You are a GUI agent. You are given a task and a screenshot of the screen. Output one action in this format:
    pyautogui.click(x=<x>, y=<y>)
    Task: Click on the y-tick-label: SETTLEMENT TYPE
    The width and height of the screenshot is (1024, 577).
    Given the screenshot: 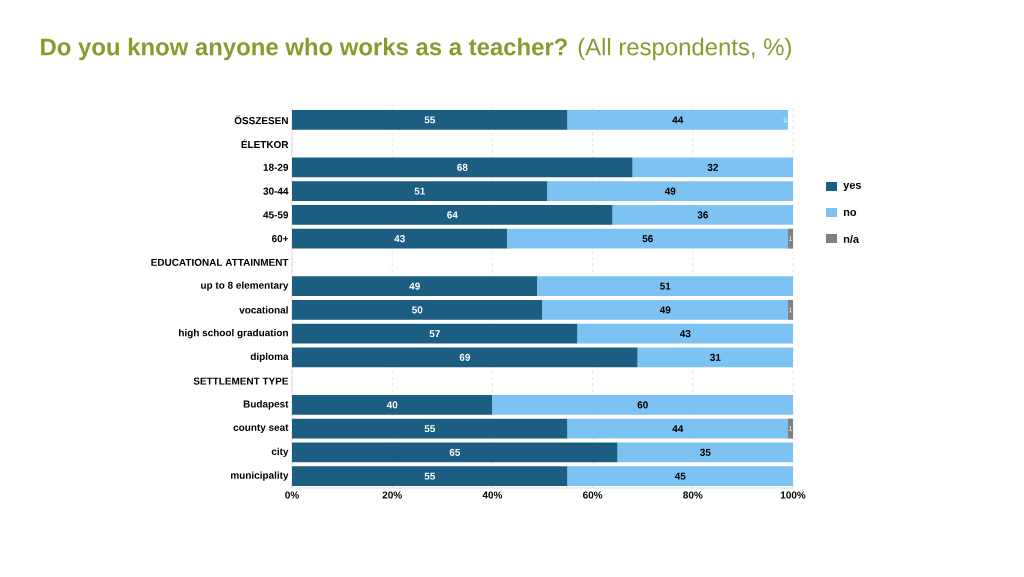 What is the action you would take?
    pyautogui.click(x=241, y=381)
    